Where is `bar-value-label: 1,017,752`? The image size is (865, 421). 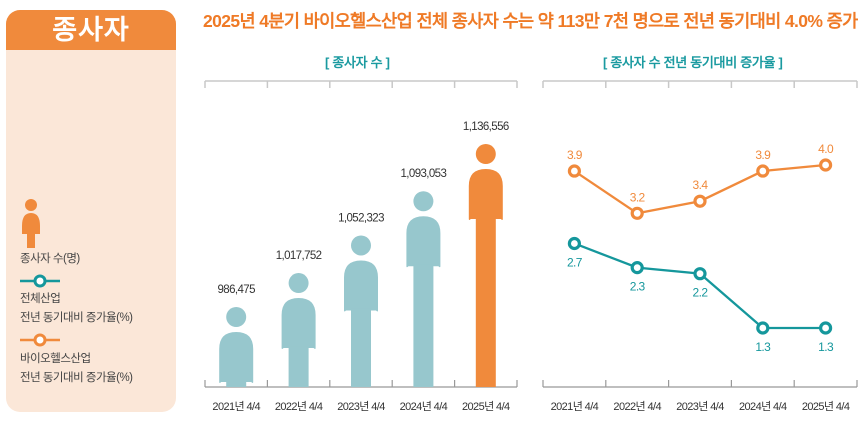
bar-value-label: 1,017,752 is located at coordinates (299, 256).